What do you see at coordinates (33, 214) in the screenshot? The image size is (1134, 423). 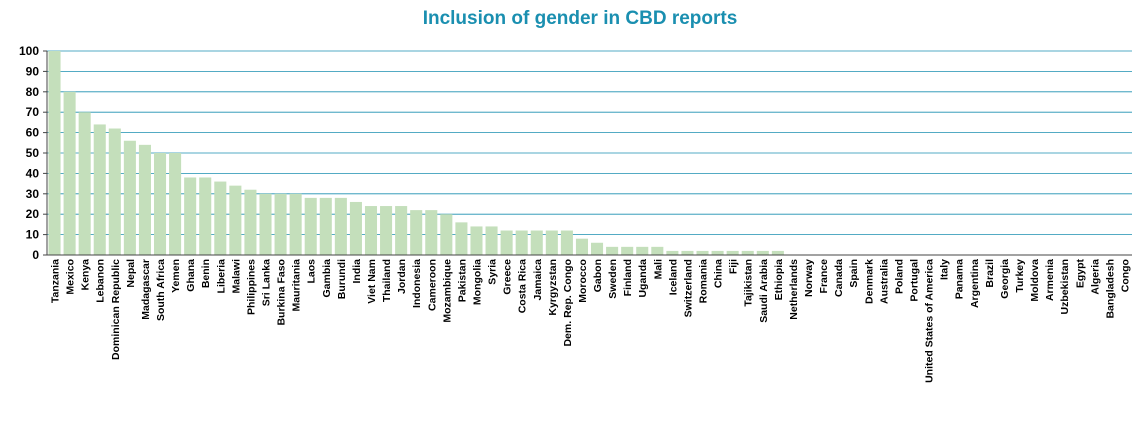 I see `y-tick-label: 20` at bounding box center [33, 214].